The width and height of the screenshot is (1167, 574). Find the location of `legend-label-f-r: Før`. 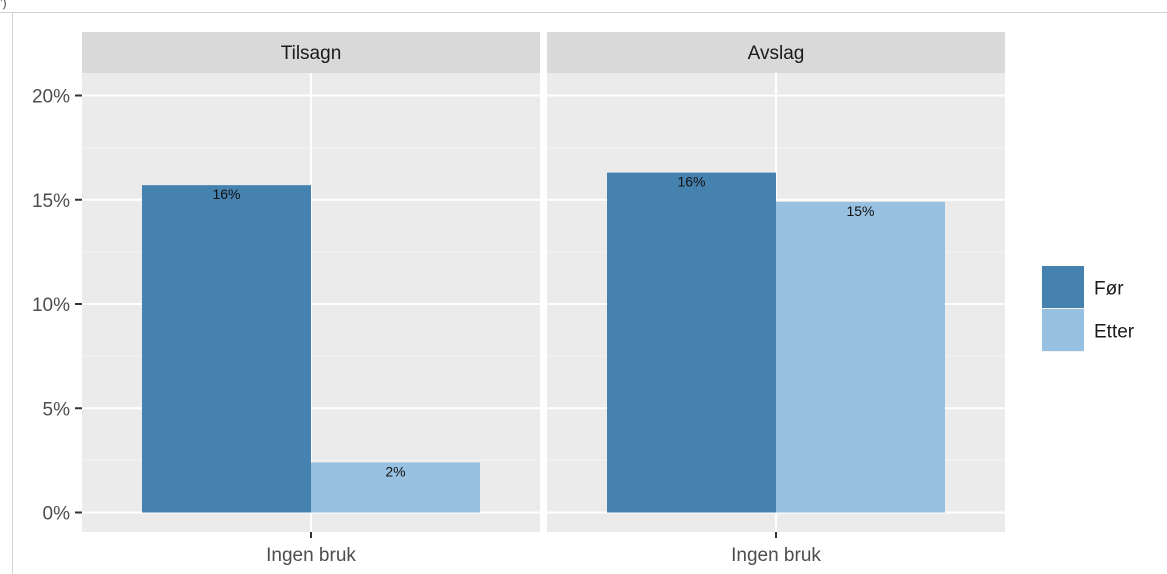

legend-label-f-r: Før is located at coordinates (1109, 289).